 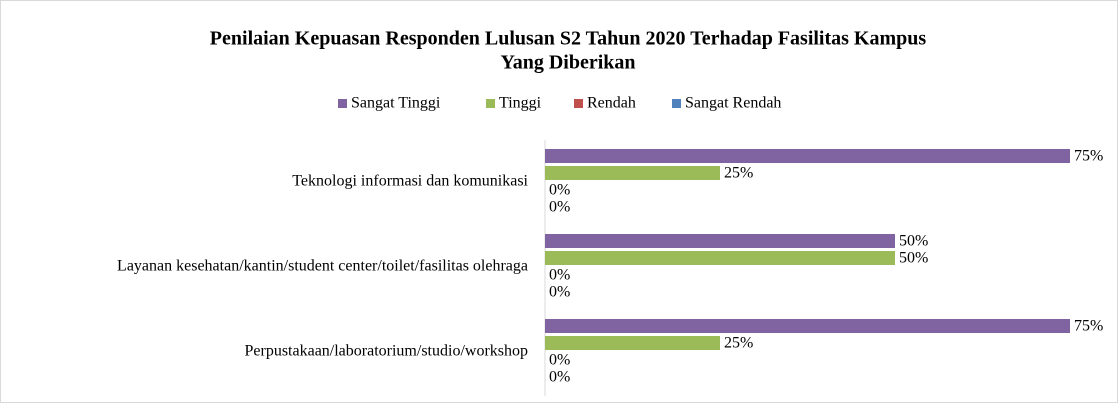 I want to click on legend-label: Sangat Rendah, so click(x=733, y=103).